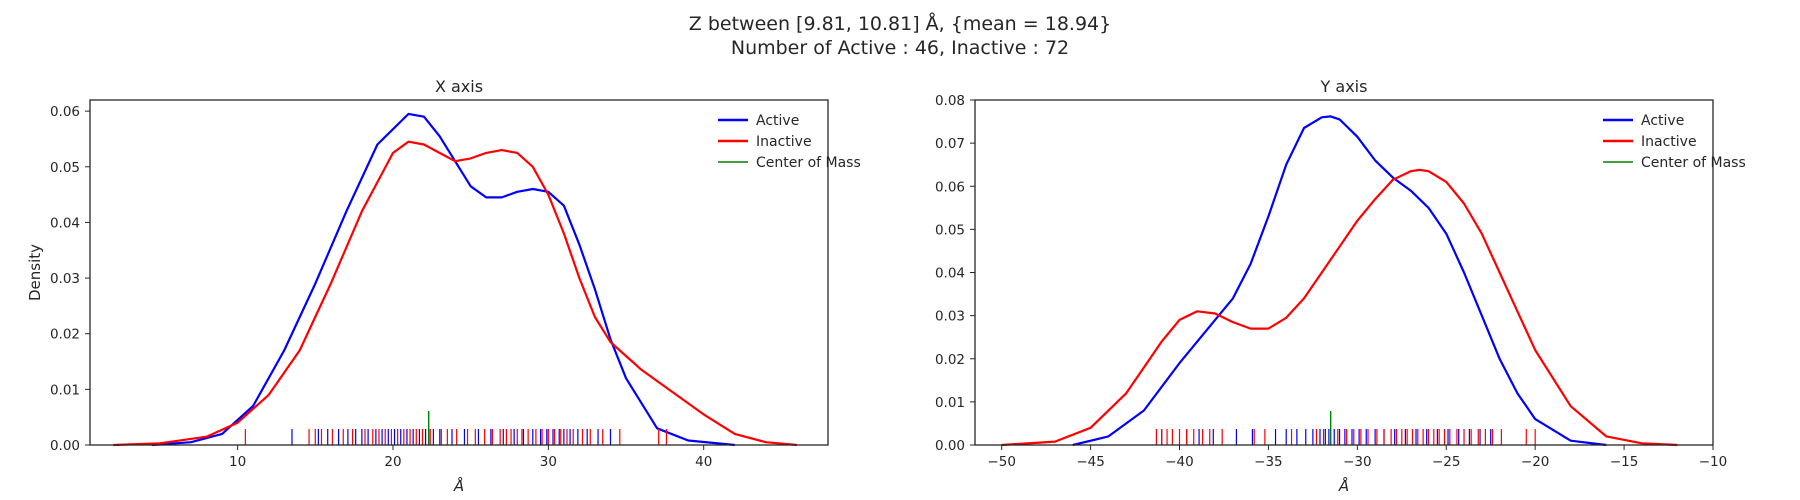 This screenshot has height=500, width=1800. I want to click on x-tick-label: 40, so click(703, 462).